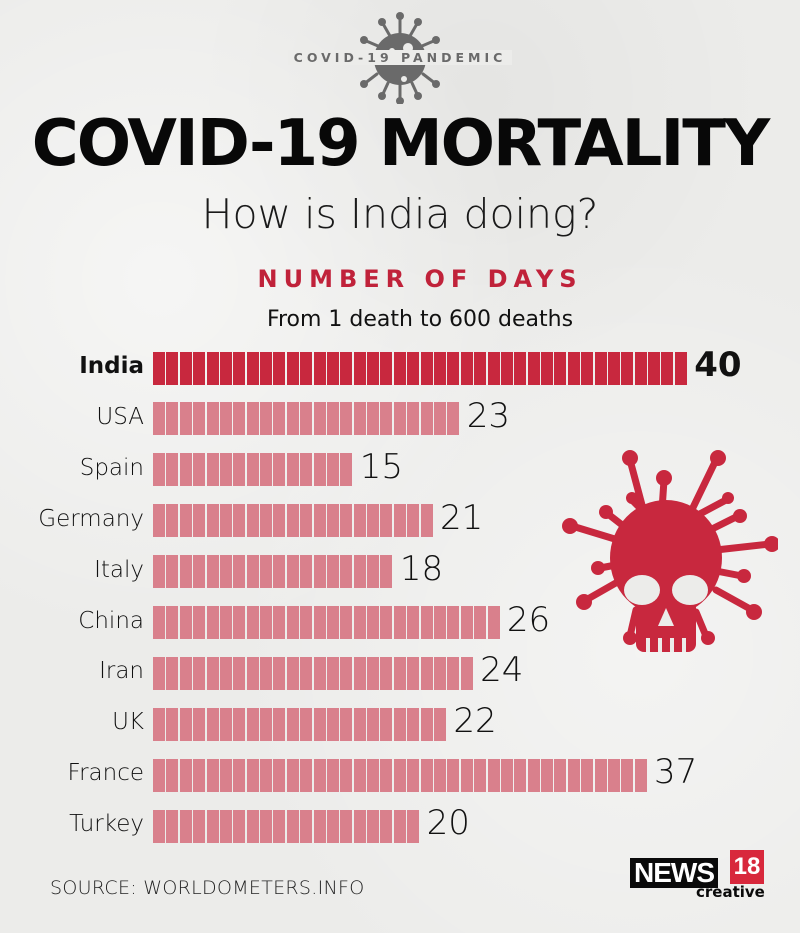 This screenshot has height=933, width=800. I want to click on page-subtitle: How is India doing?, so click(400, 214).